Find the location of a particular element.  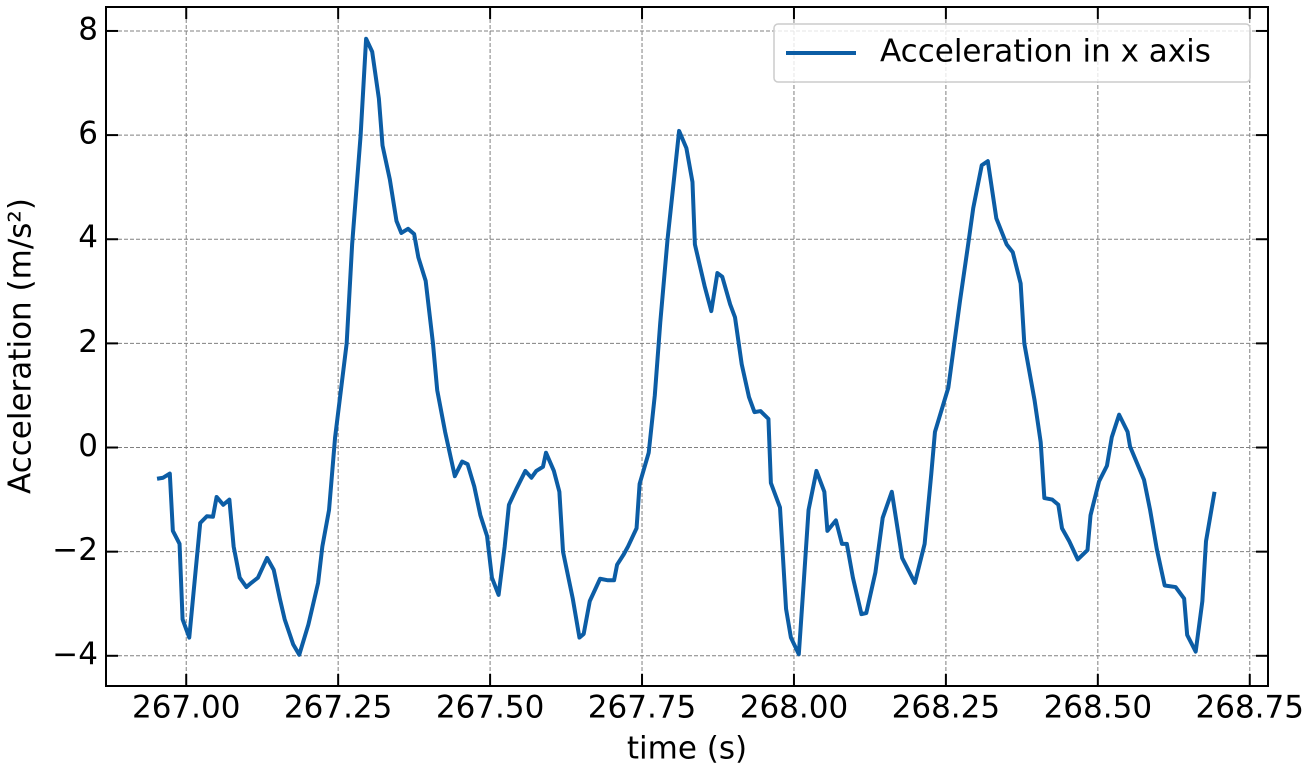

legend-box is located at coordinates (1012, 53).